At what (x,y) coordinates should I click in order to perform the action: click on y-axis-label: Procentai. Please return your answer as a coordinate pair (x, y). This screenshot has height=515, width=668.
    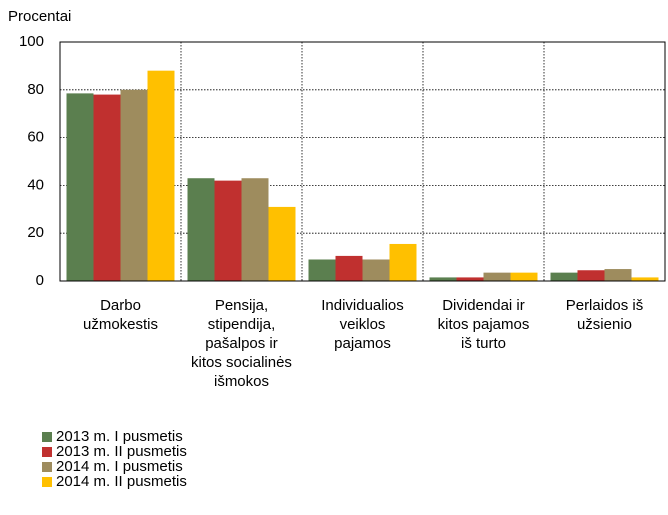
    Looking at the image, I should click on (39, 16).